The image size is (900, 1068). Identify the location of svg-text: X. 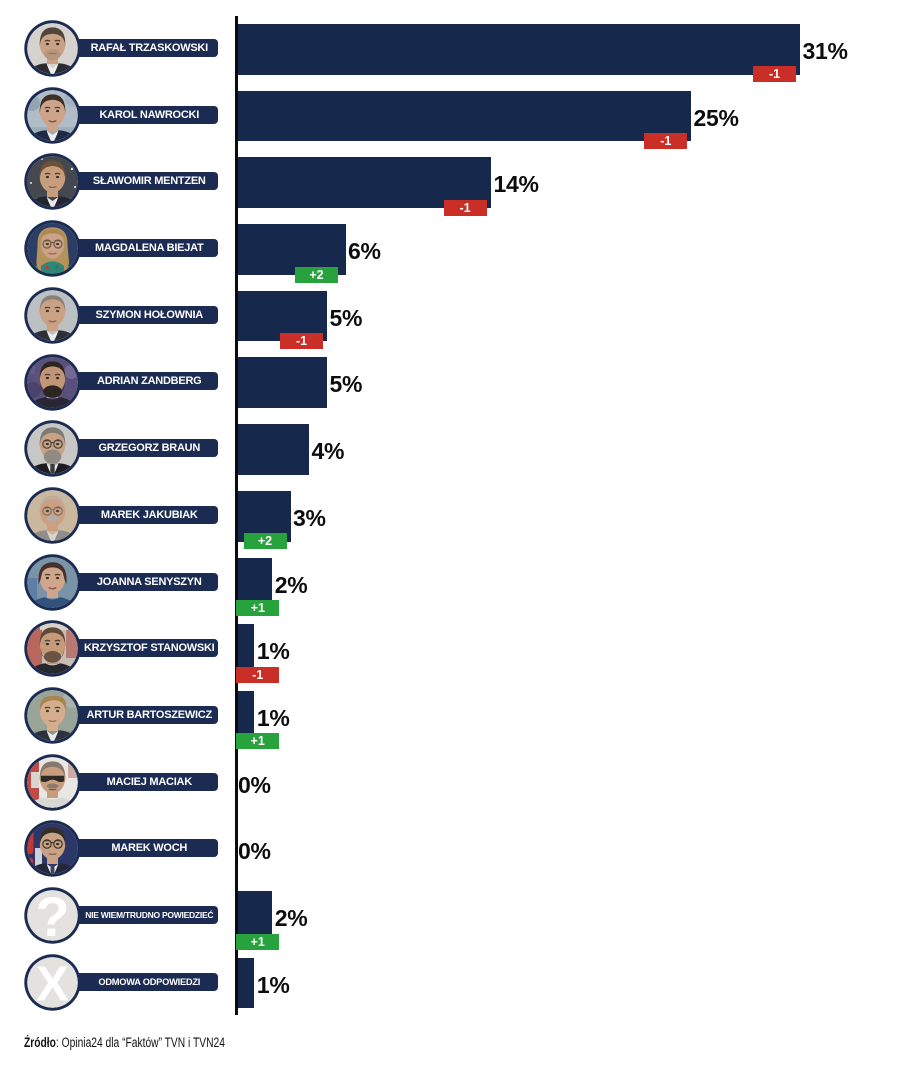
(52, 984).